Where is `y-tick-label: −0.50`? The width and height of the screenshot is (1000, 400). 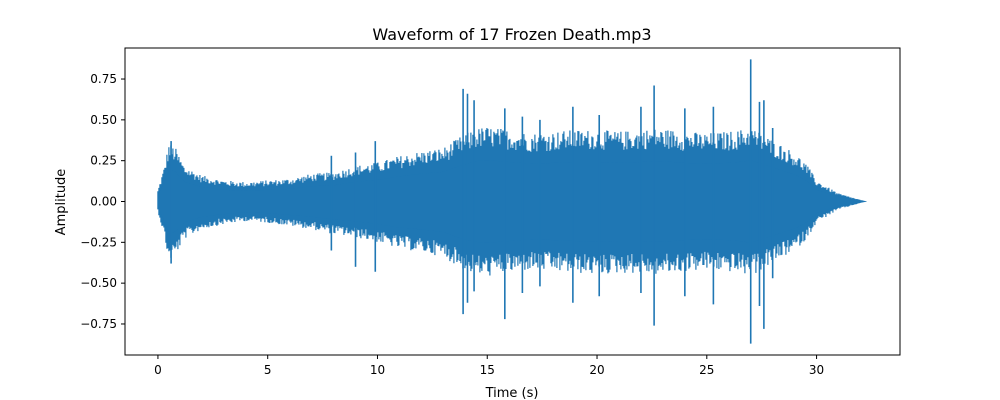
y-tick-label: −0.50 is located at coordinates (98, 283).